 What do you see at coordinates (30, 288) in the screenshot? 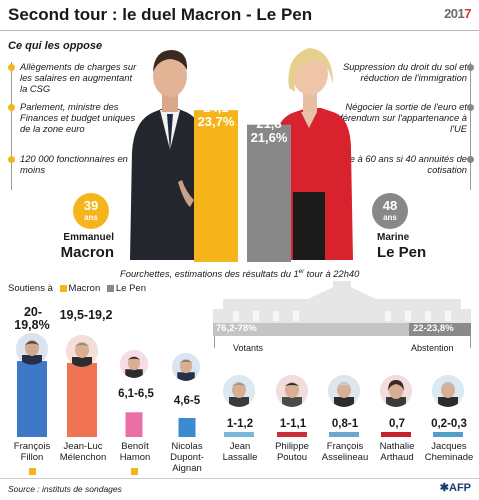
I see `legend-prefix: Soutiens à` at bounding box center [30, 288].